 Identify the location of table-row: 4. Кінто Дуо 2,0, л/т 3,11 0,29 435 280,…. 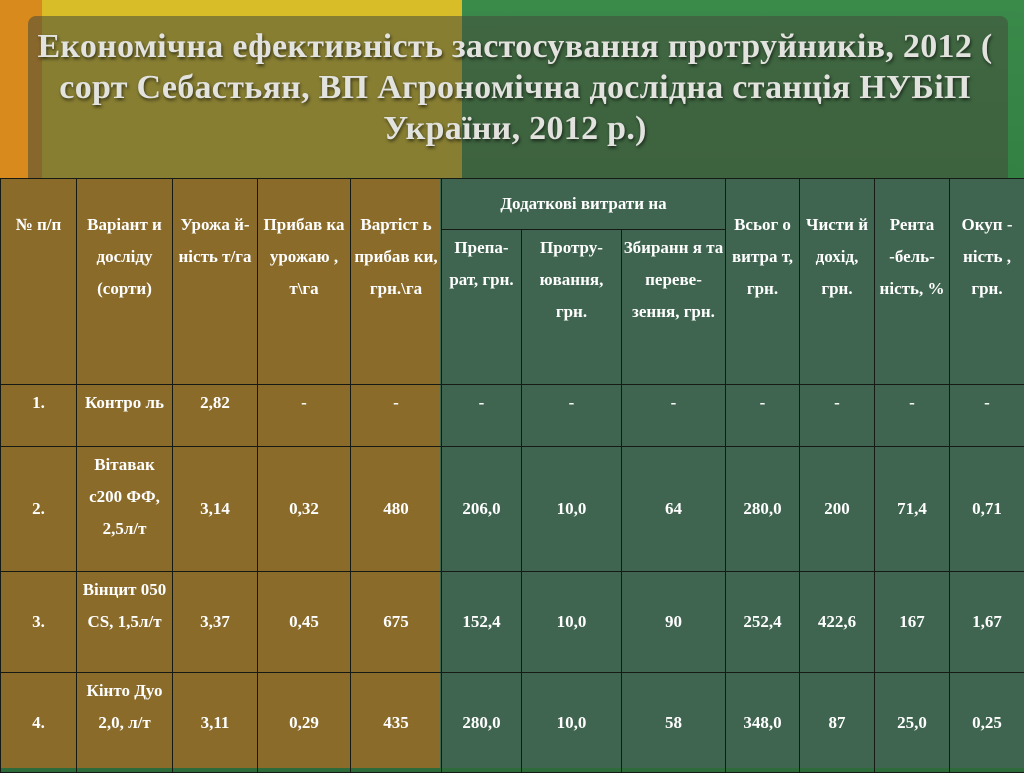
(512, 723).